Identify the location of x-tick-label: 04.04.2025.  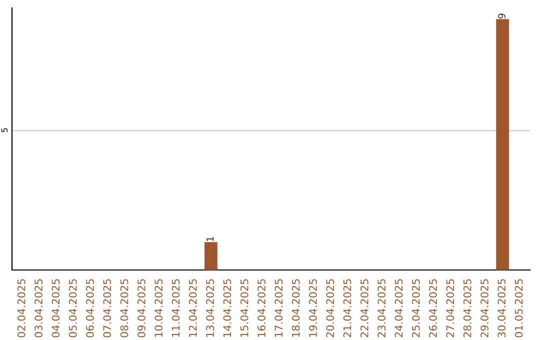
(56, 308).